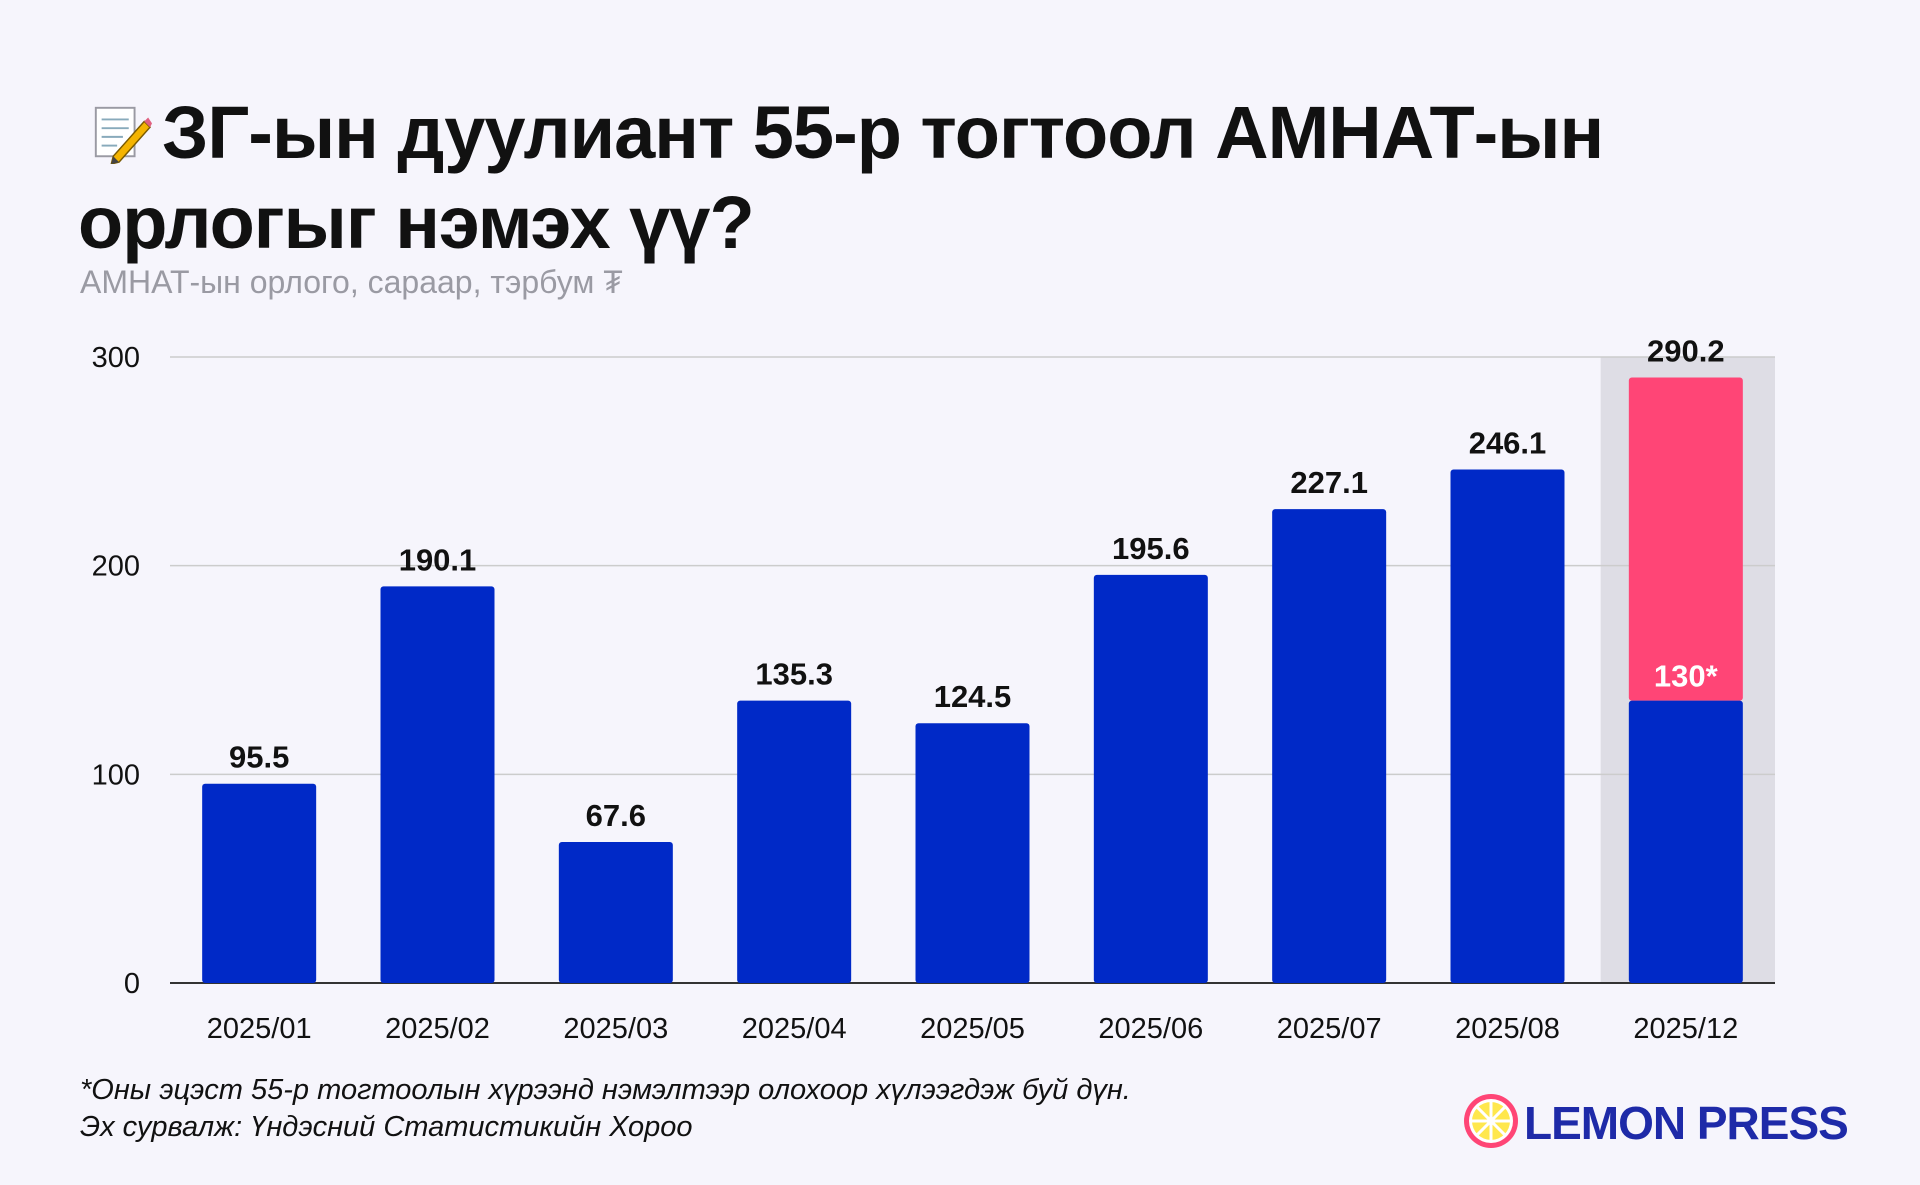  I want to click on x-tick-label: 2025/03, so click(615, 1029).